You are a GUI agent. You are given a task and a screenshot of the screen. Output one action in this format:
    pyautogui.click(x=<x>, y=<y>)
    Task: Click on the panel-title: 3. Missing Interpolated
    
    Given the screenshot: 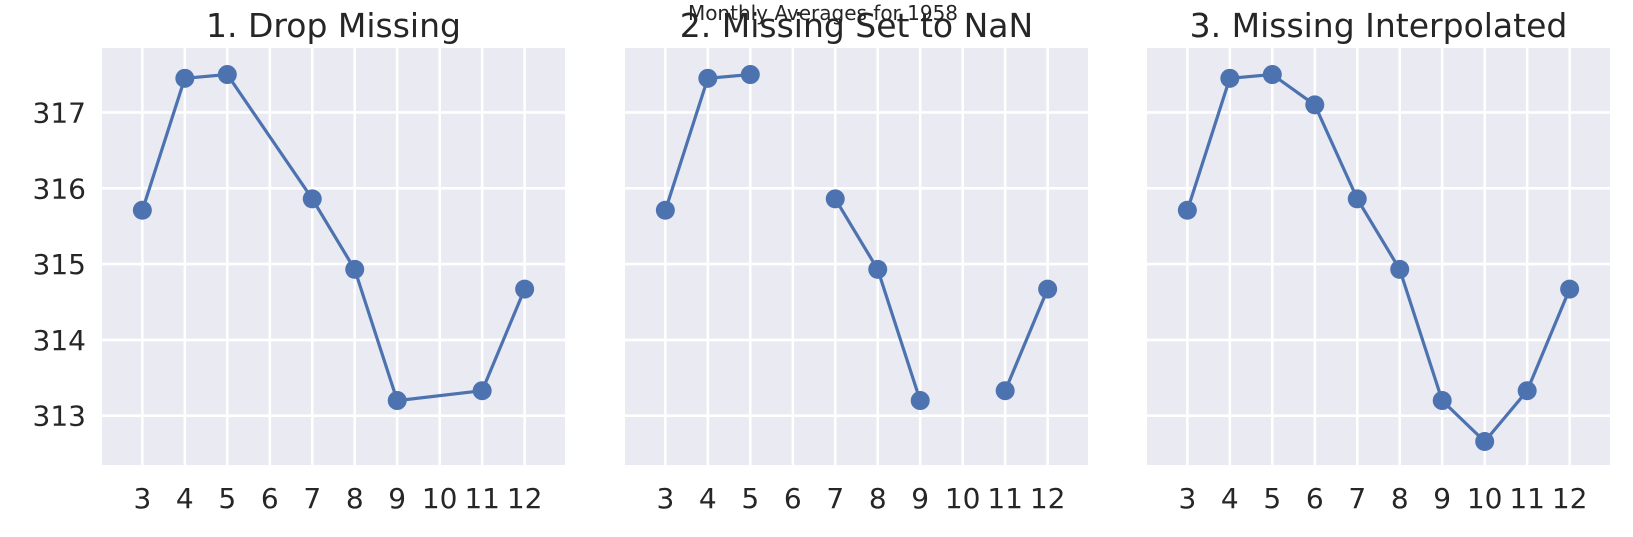 What is the action you would take?
    pyautogui.click(x=1379, y=25)
    